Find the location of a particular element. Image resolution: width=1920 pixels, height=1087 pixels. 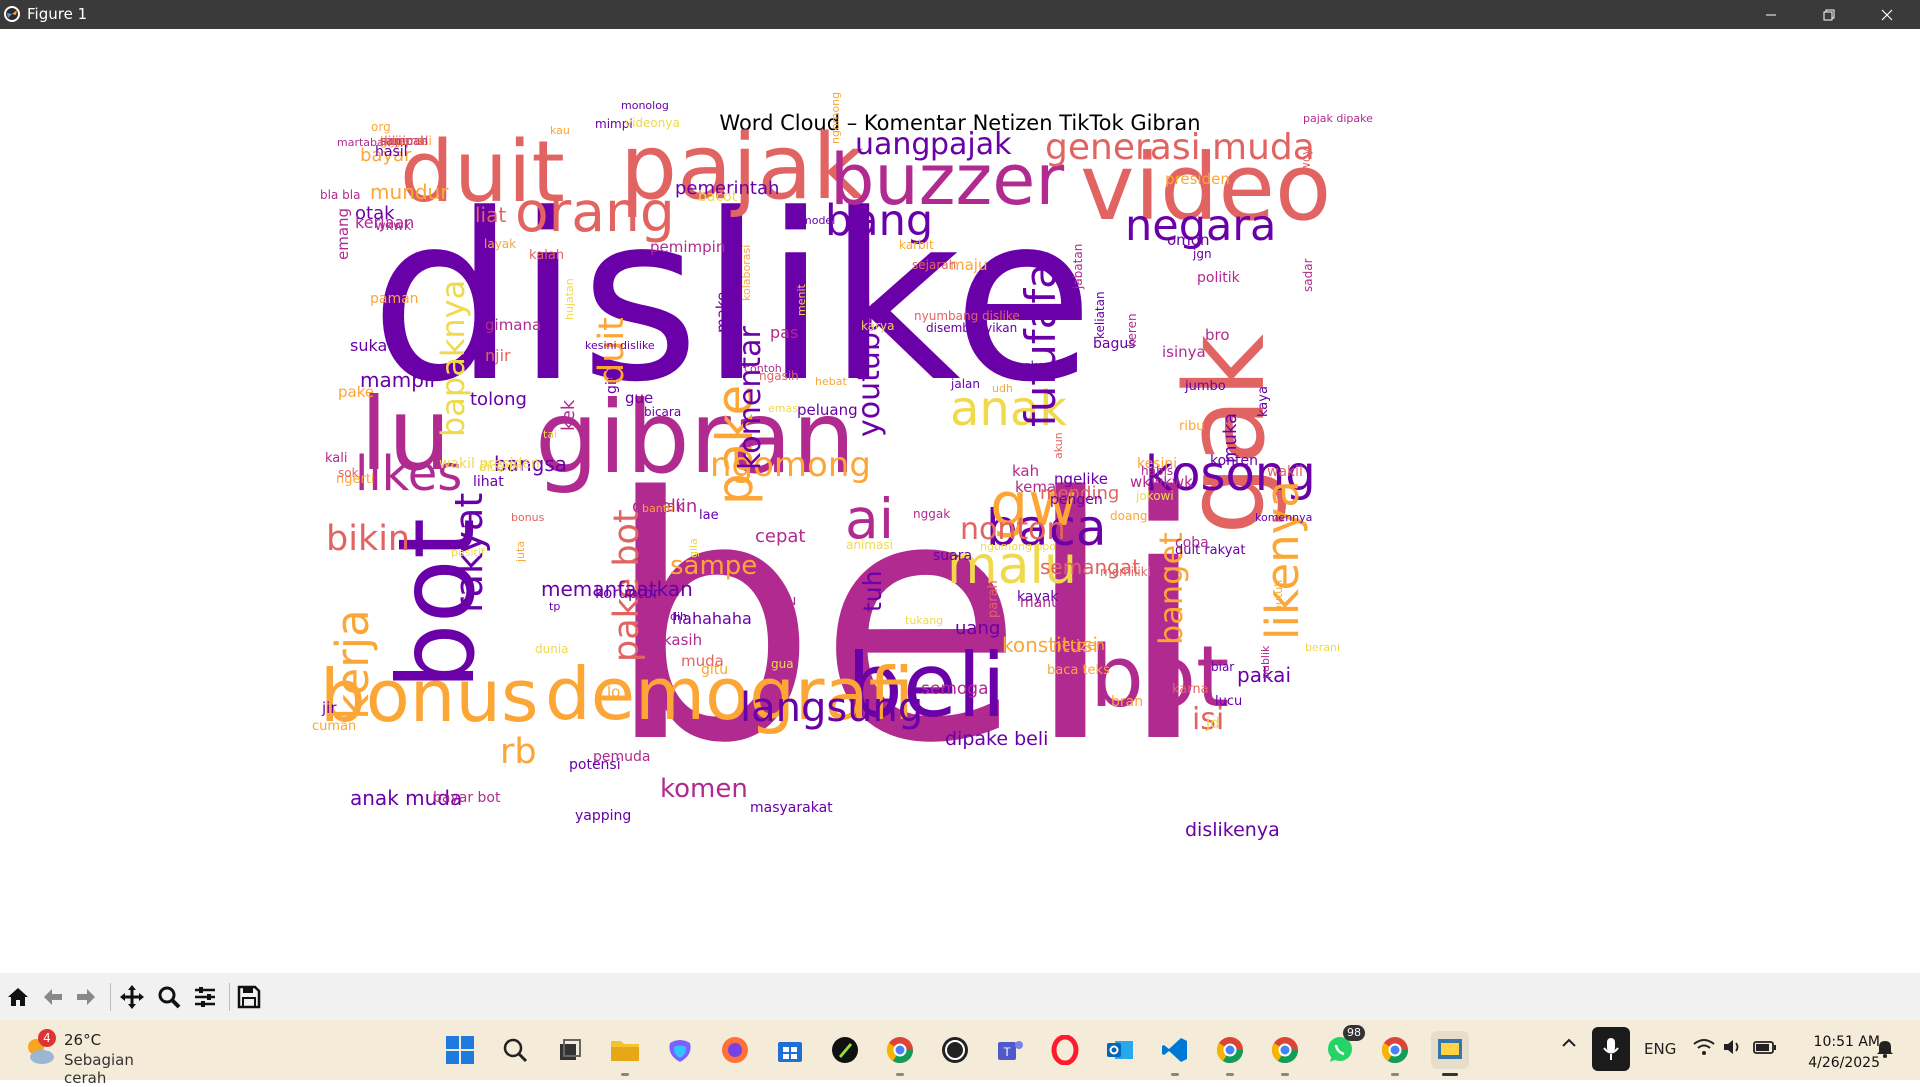

minimize-button is located at coordinates (1771, 14).